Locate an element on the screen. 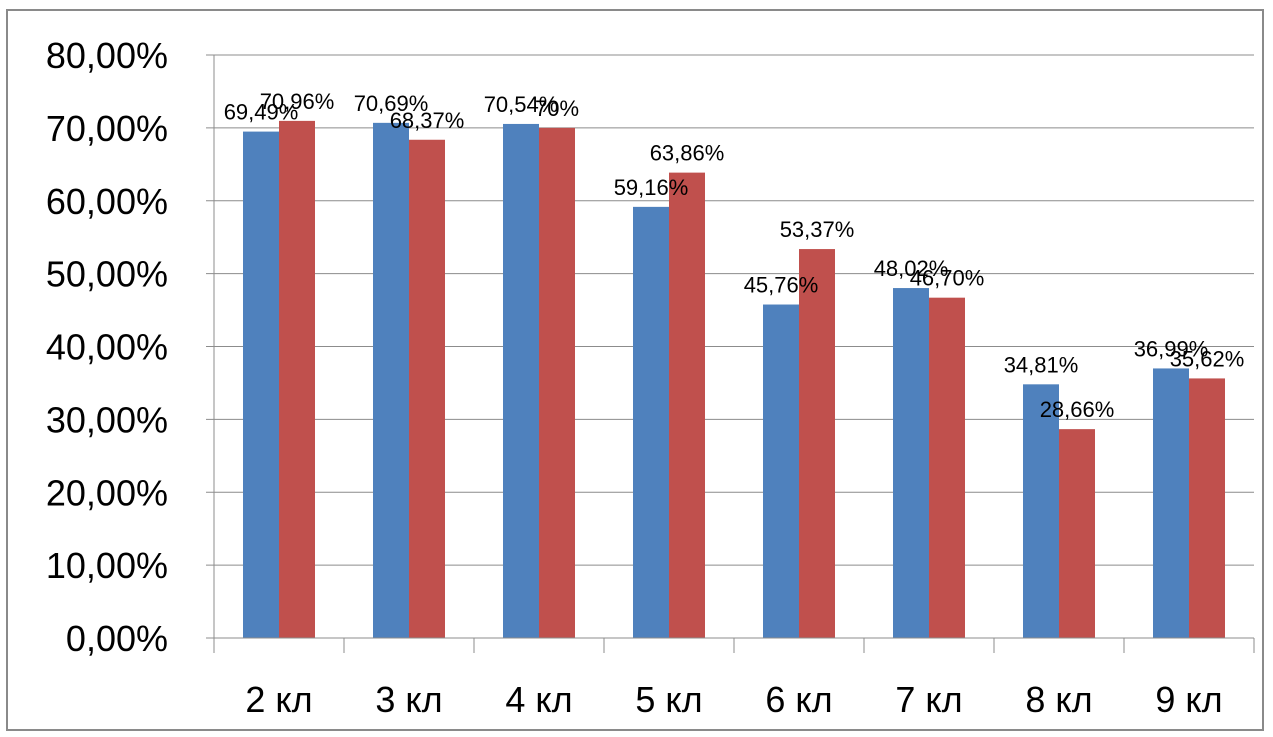 The height and width of the screenshot is (737, 1273). data-label: 45,76% is located at coordinates (781, 285).